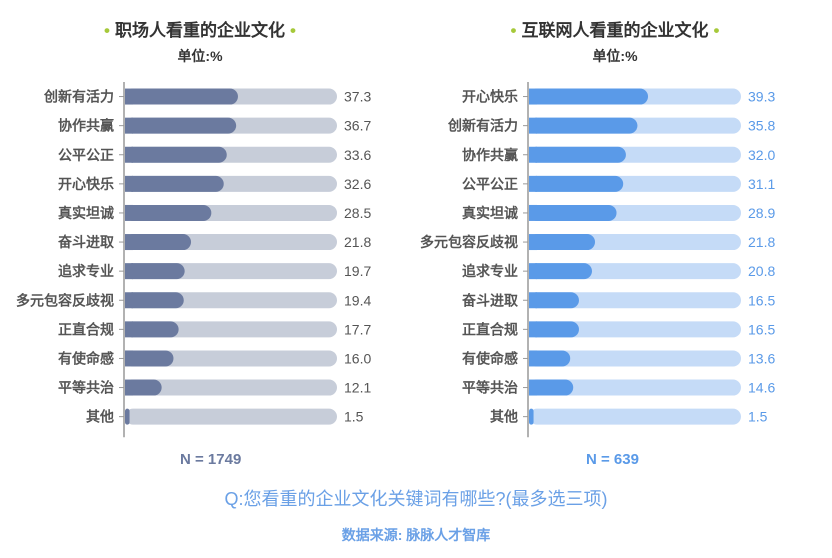 This screenshot has height=558, width=832. Describe the element at coordinates (357, 388) in the screenshot. I see `value-label: 12.1` at that location.